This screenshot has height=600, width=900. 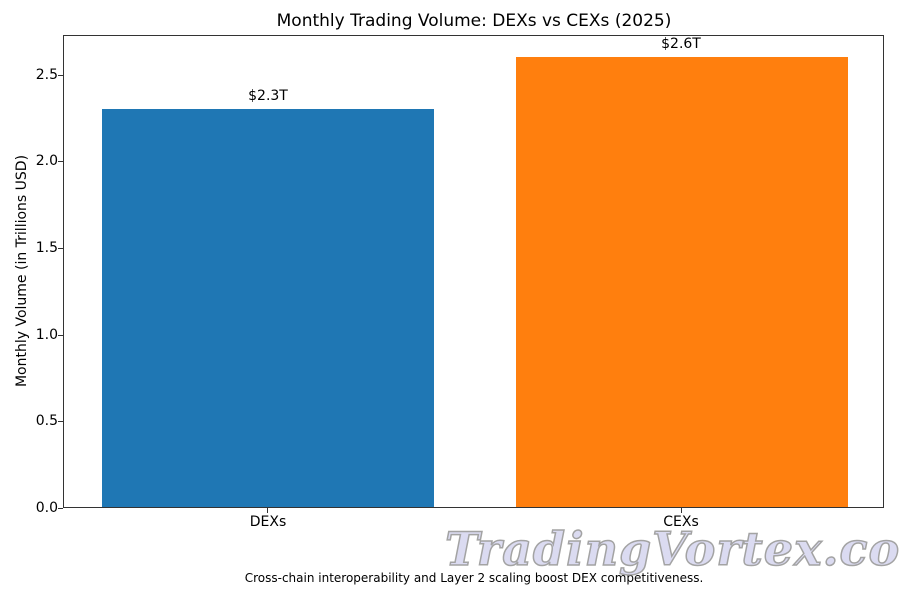 What do you see at coordinates (681, 522) in the screenshot?
I see `x-tick-label-cexs: CEXs` at bounding box center [681, 522].